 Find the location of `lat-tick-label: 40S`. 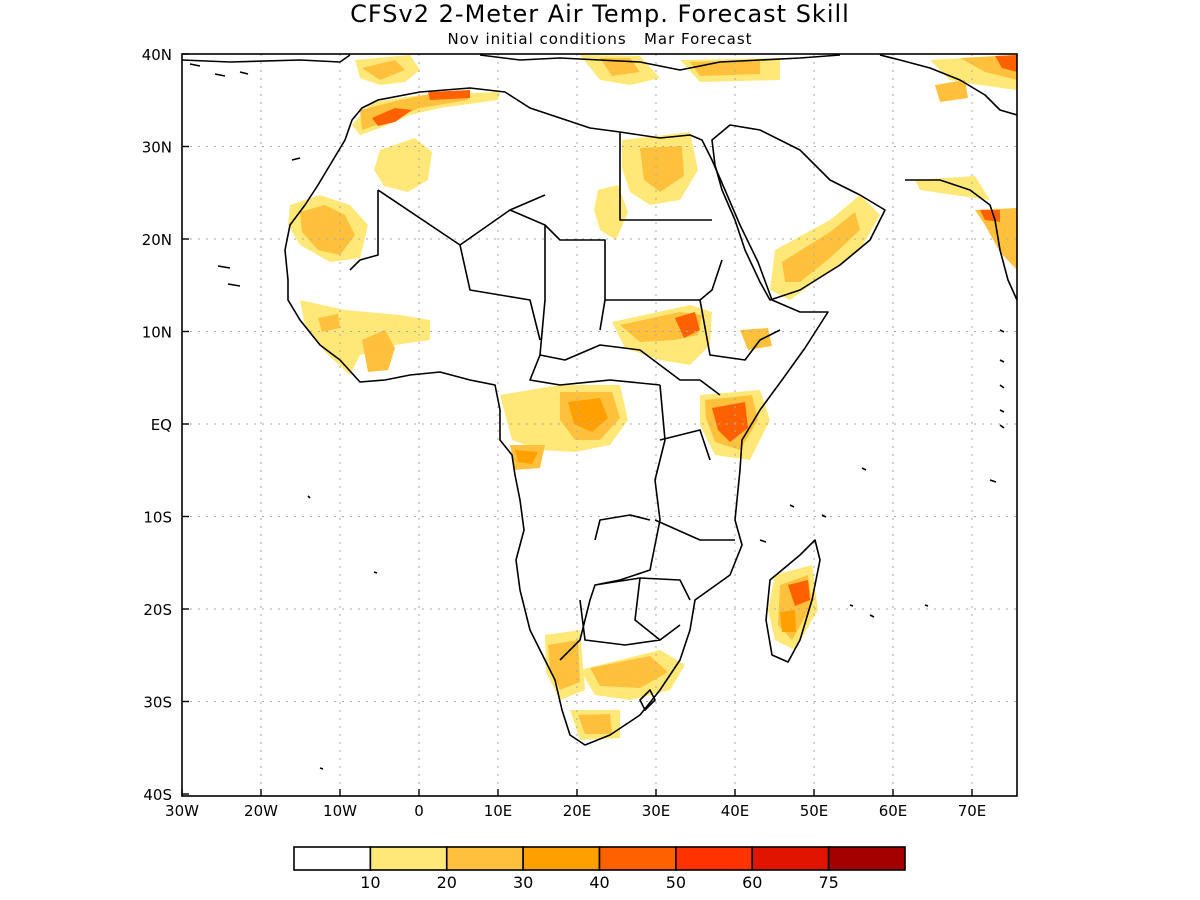

lat-tick-label: 40S is located at coordinates (157, 795).